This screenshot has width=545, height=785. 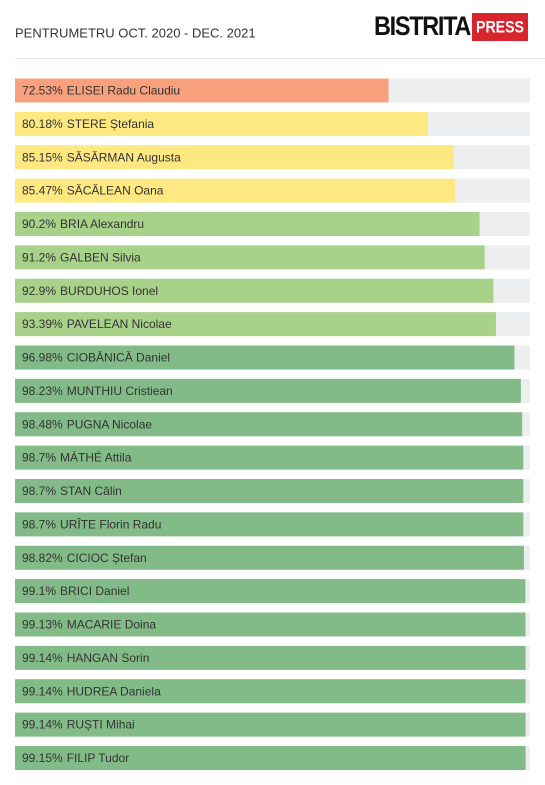 I want to click on bar-label: 98.7% STAN Călin, so click(x=72, y=491).